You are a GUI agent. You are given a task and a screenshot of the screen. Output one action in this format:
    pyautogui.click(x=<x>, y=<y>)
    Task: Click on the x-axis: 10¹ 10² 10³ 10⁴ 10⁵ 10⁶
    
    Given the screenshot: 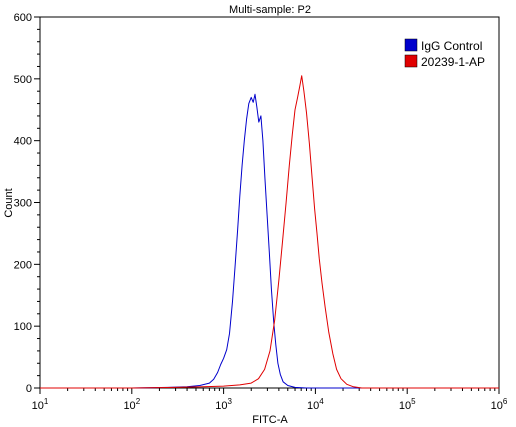 What is the action you would take?
    pyautogui.click(x=270, y=400)
    